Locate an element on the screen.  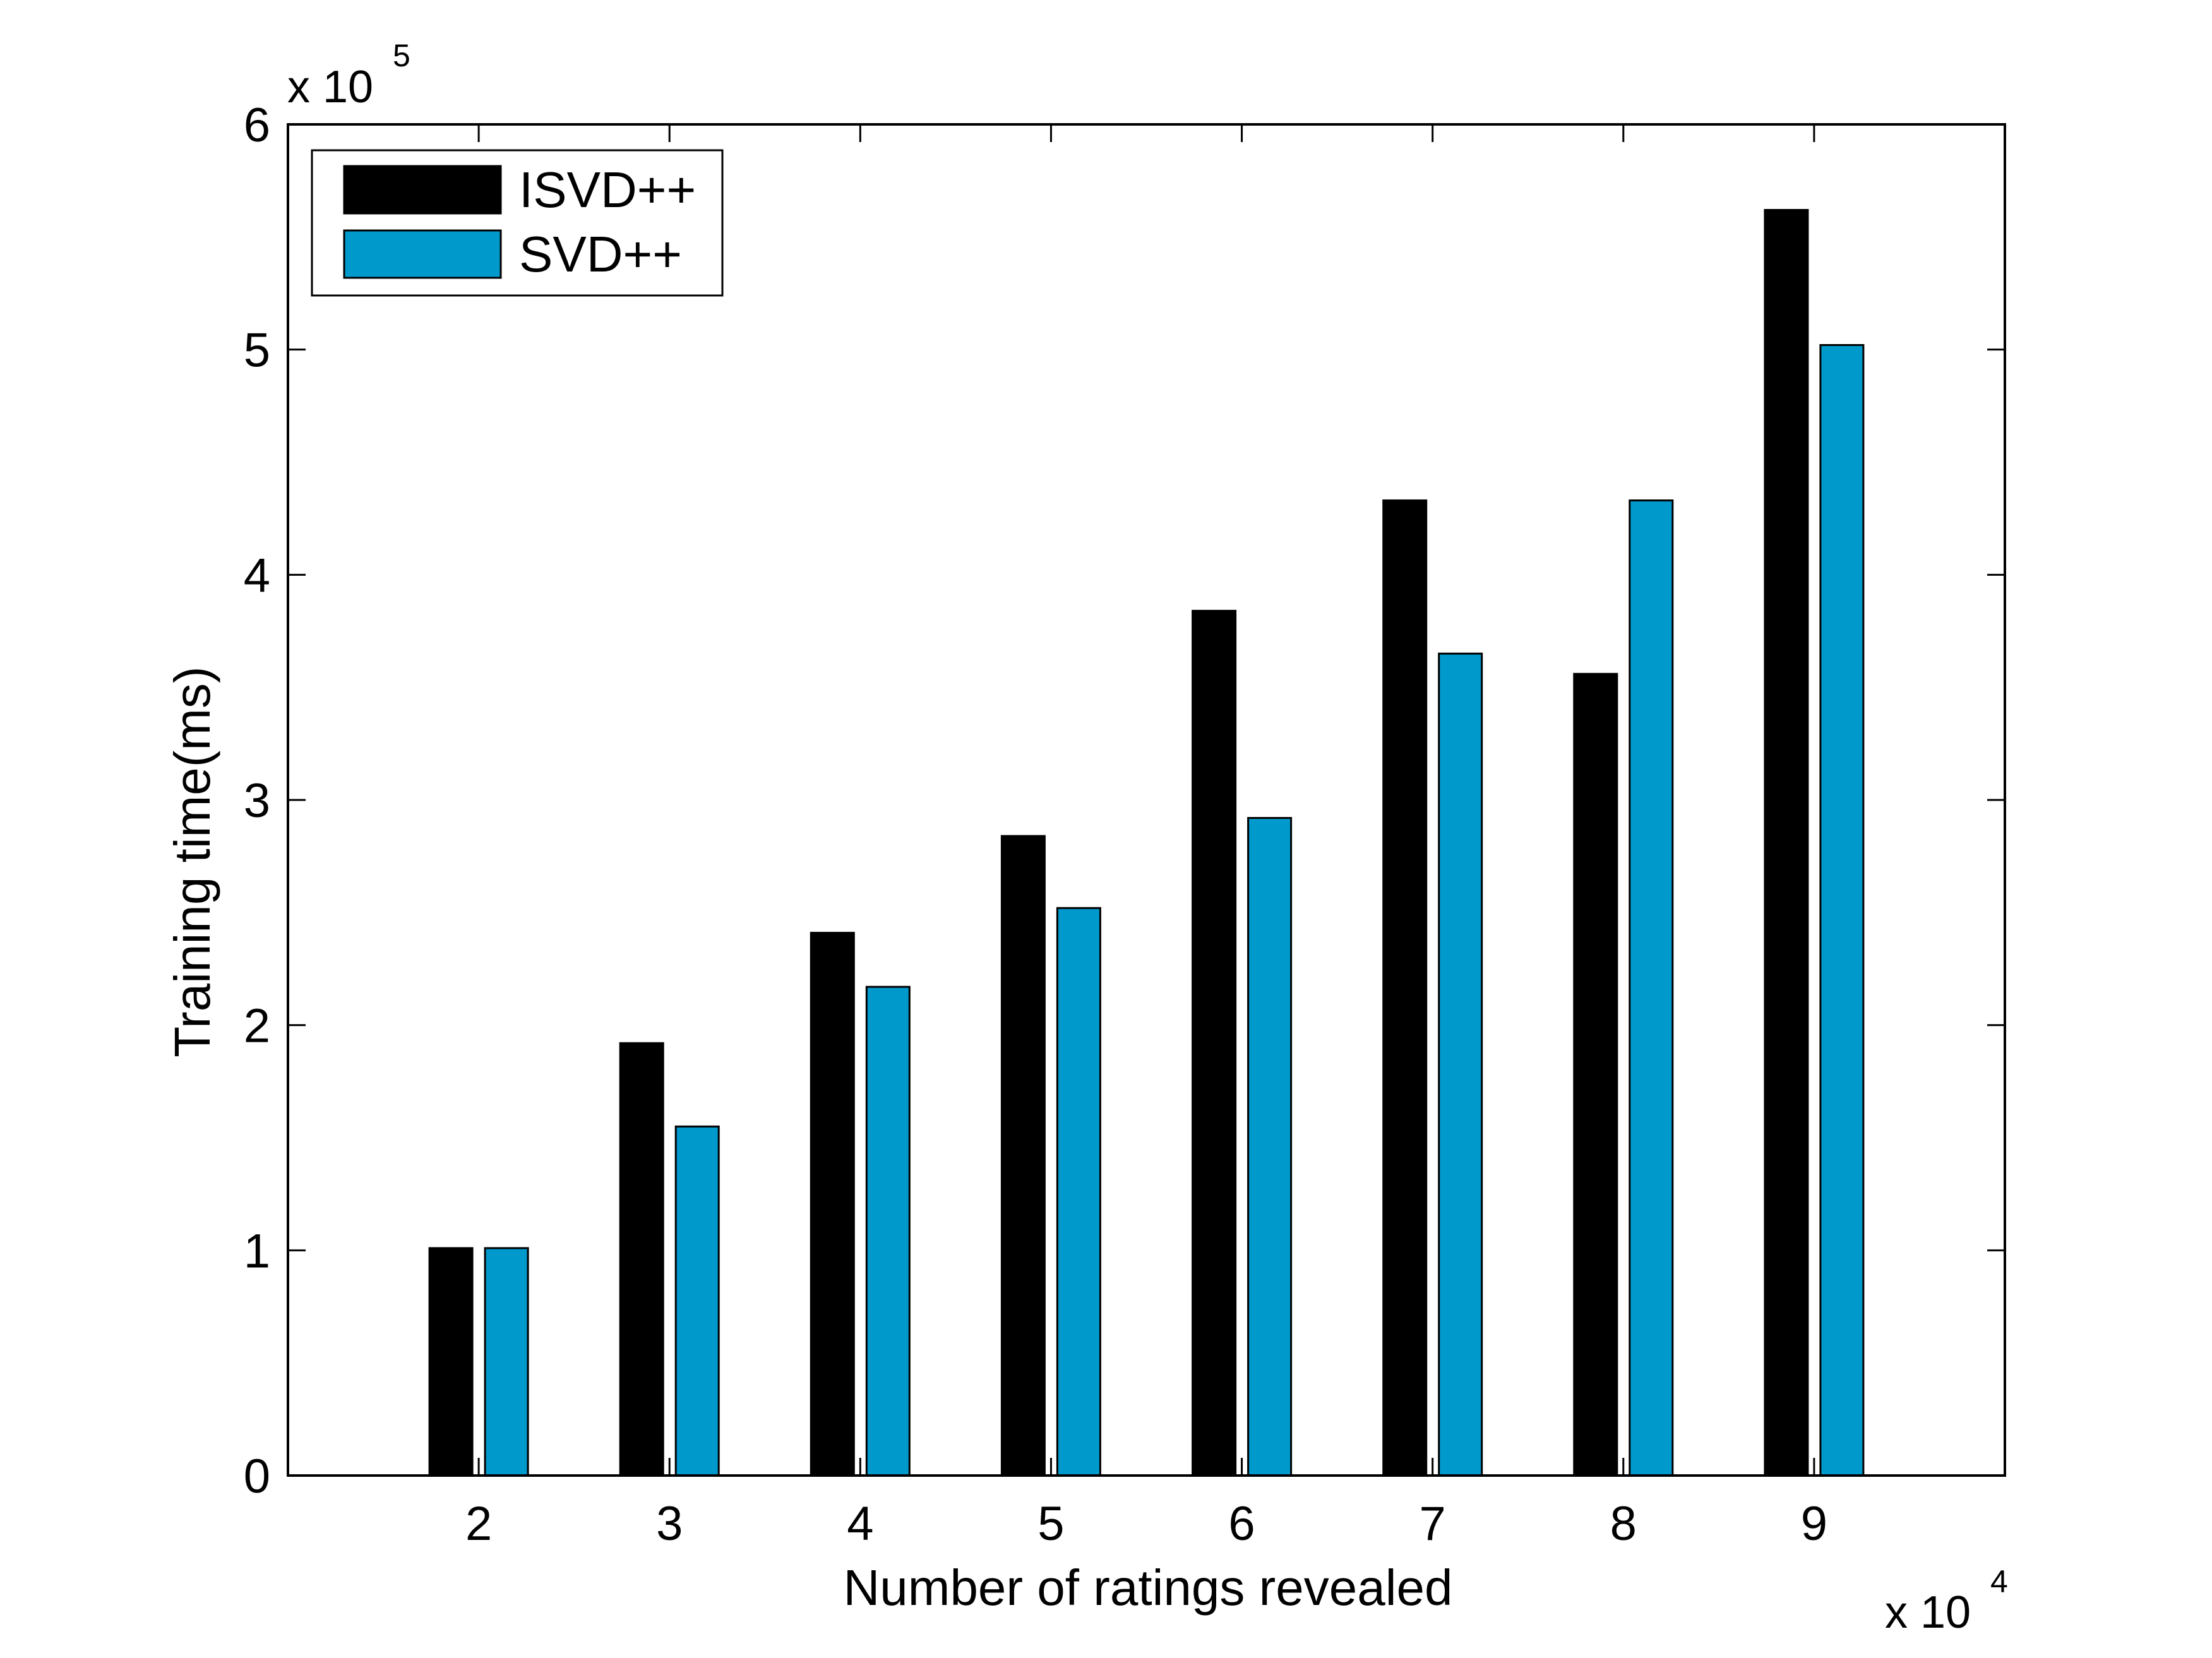
y-tick-label-2: 2 is located at coordinates (257, 1026).